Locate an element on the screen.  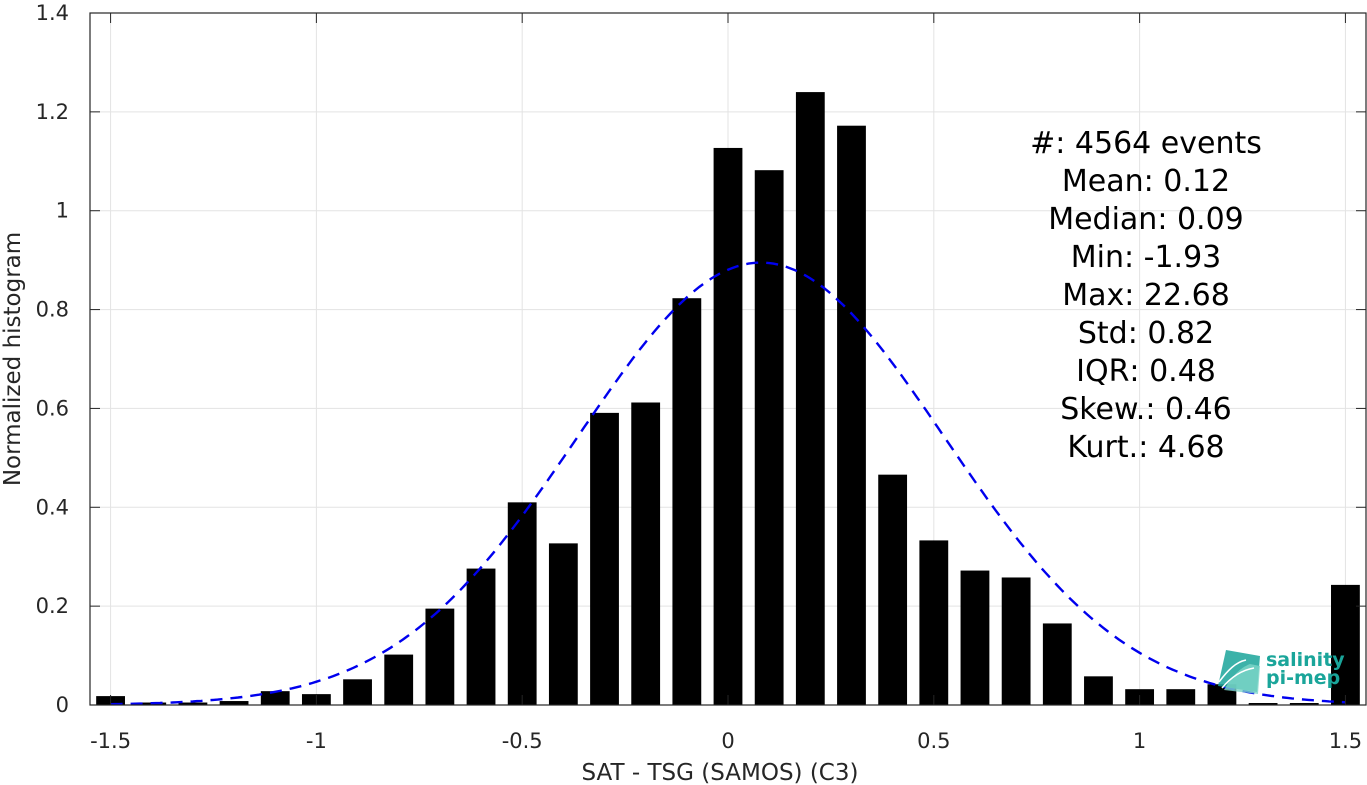
y-tick-label: 0.6 is located at coordinates (52, 408).